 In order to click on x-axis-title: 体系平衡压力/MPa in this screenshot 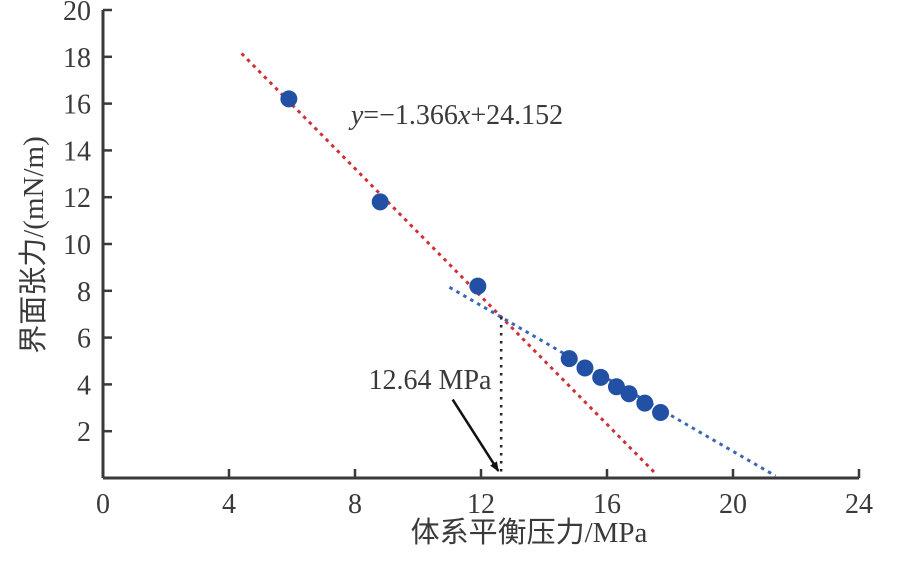, I will do `click(529, 533)`.